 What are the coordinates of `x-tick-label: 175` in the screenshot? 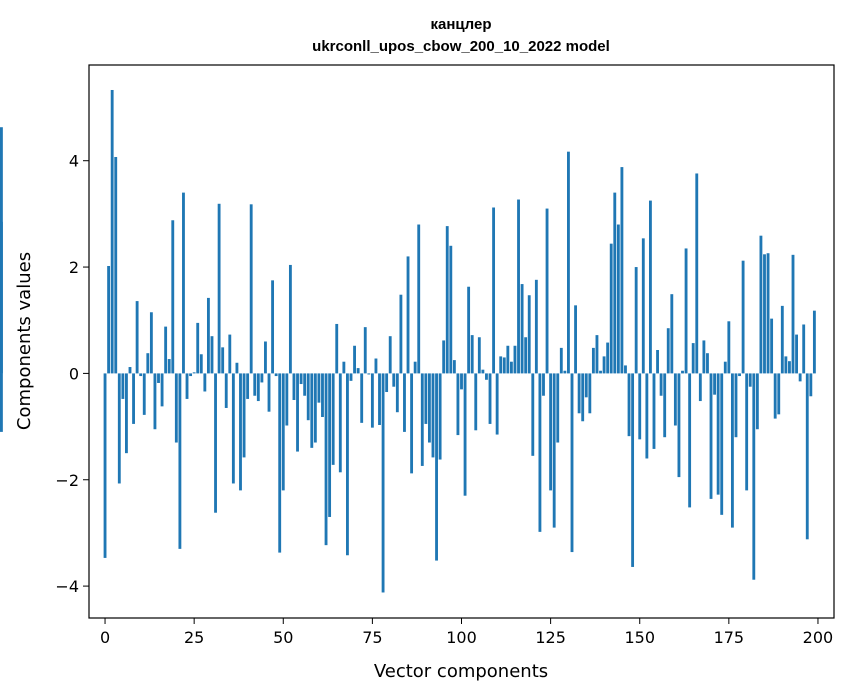 It's located at (729, 637).